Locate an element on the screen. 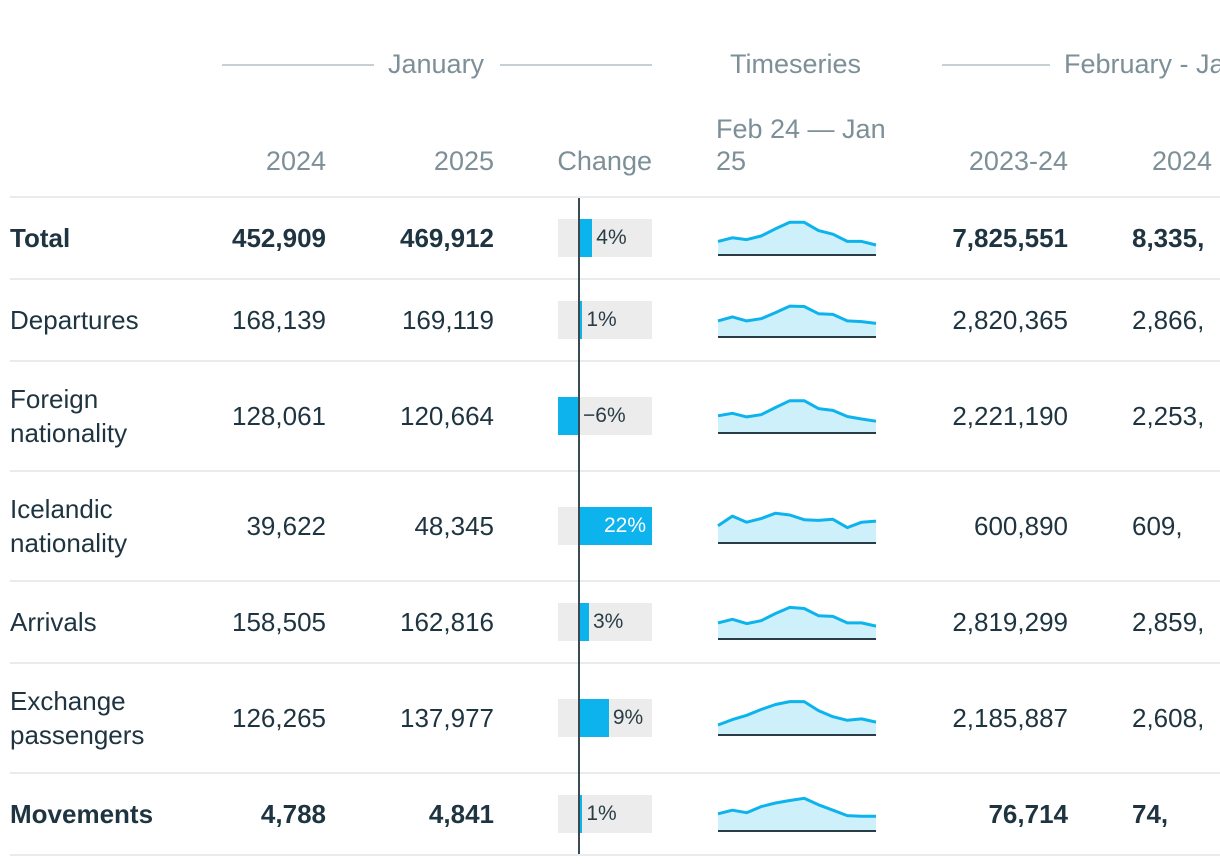 The width and height of the screenshot is (1220, 866). sparkline-line-exchange-passengers is located at coordinates (797, 713).